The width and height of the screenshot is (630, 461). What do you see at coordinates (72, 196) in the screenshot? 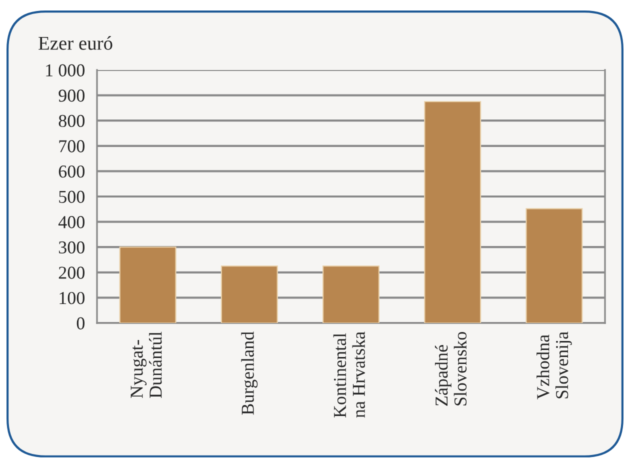
I see `y-tick-label: 500` at bounding box center [72, 196].